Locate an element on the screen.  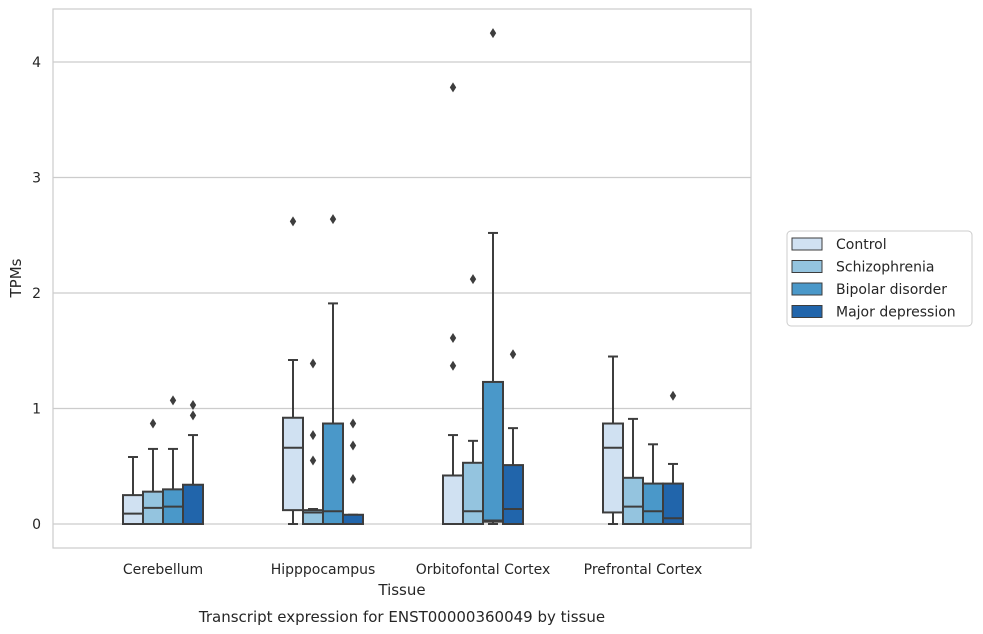
y-tick-label-4: 4 is located at coordinates (36, 63).